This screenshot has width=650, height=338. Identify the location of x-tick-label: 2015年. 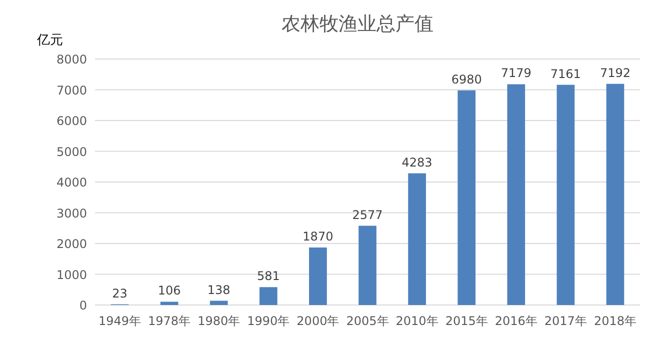
(466, 321).